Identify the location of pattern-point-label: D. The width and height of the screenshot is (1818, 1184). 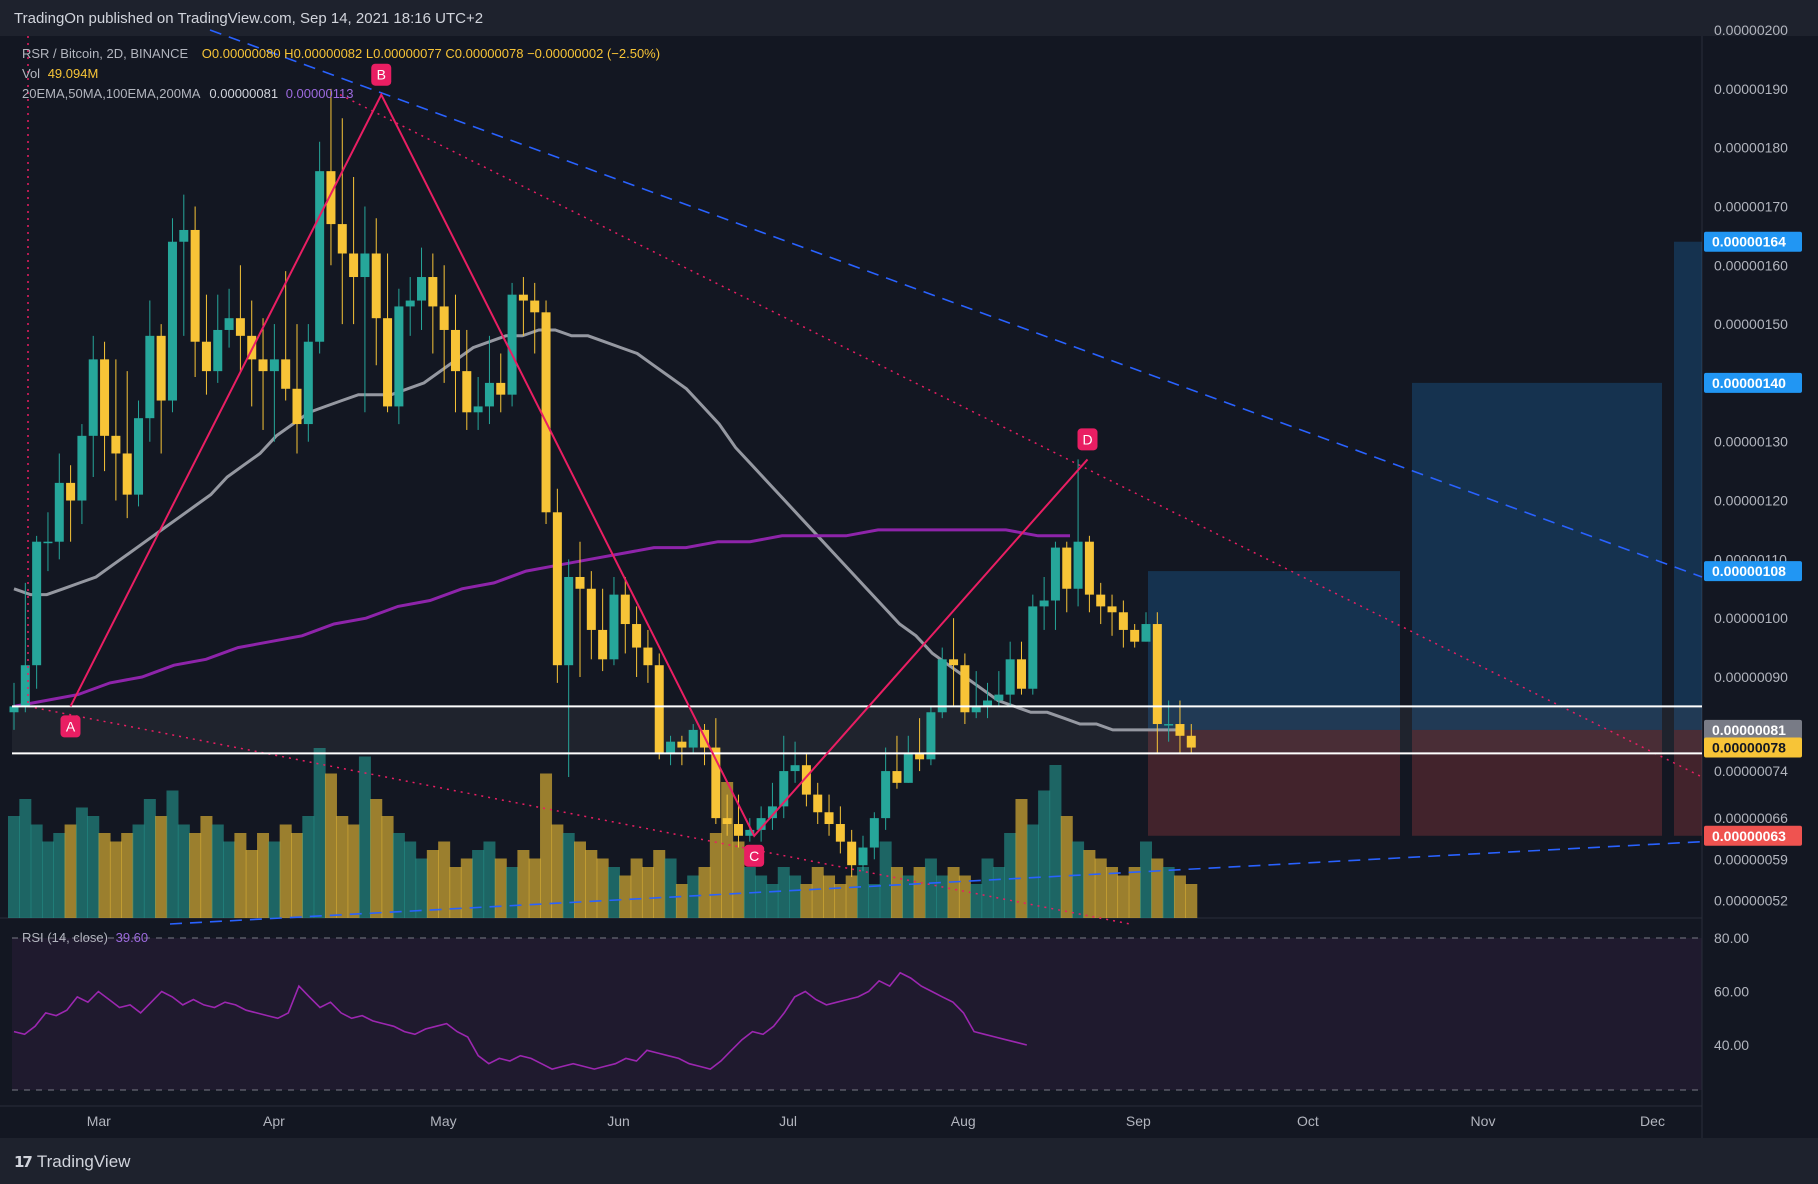
(1087, 439).